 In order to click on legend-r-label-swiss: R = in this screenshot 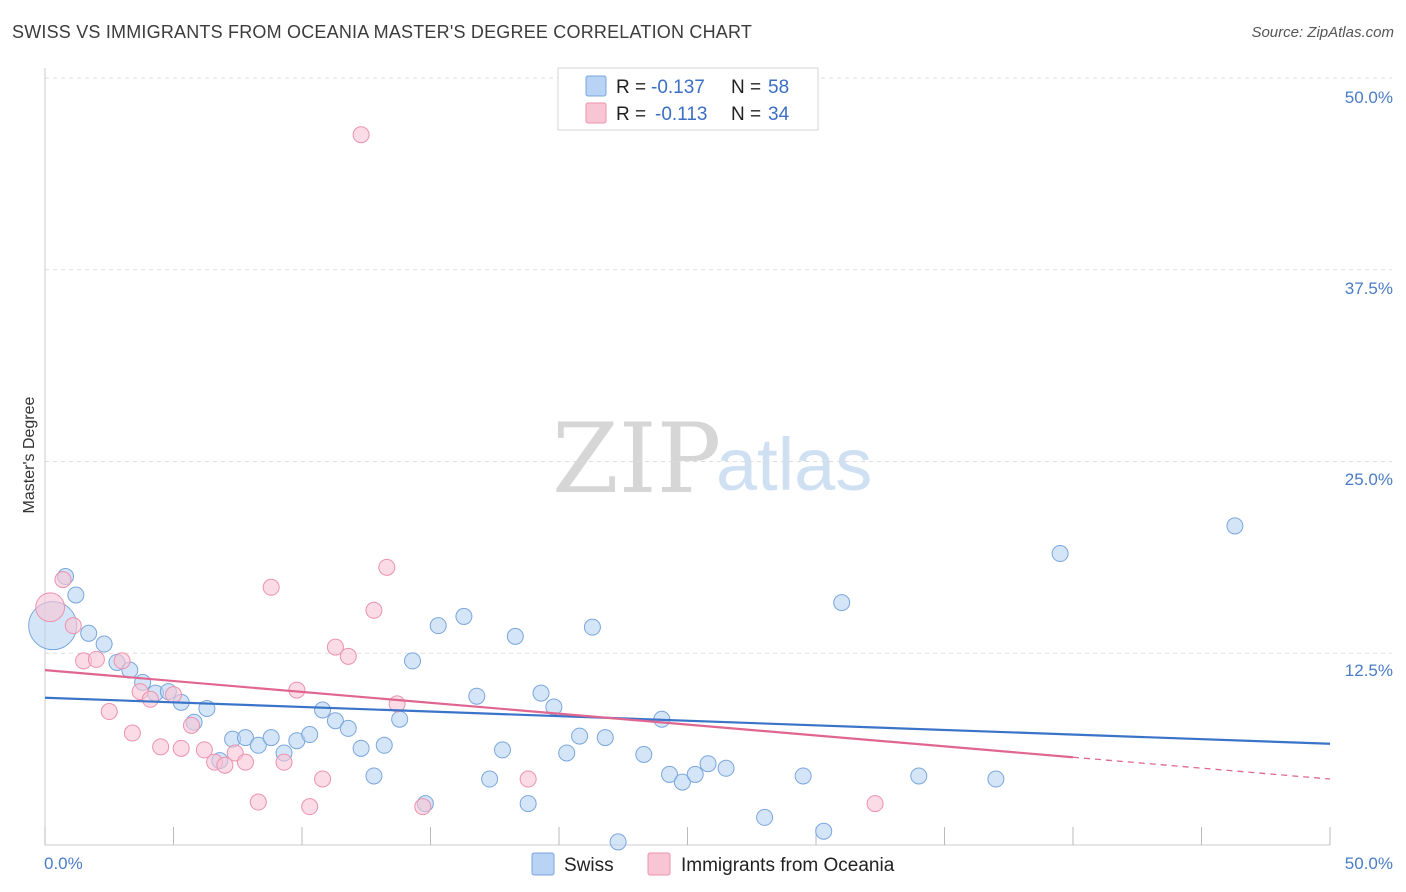, I will do `click(631, 87)`.